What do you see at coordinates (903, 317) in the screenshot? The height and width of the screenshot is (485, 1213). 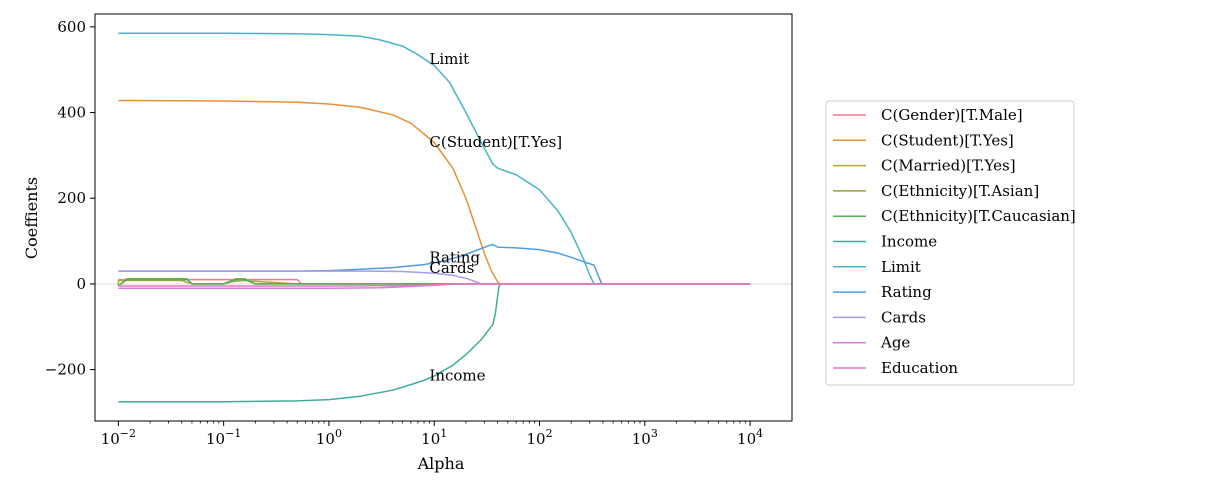 I see `legend-label-8: Cards` at bounding box center [903, 317].